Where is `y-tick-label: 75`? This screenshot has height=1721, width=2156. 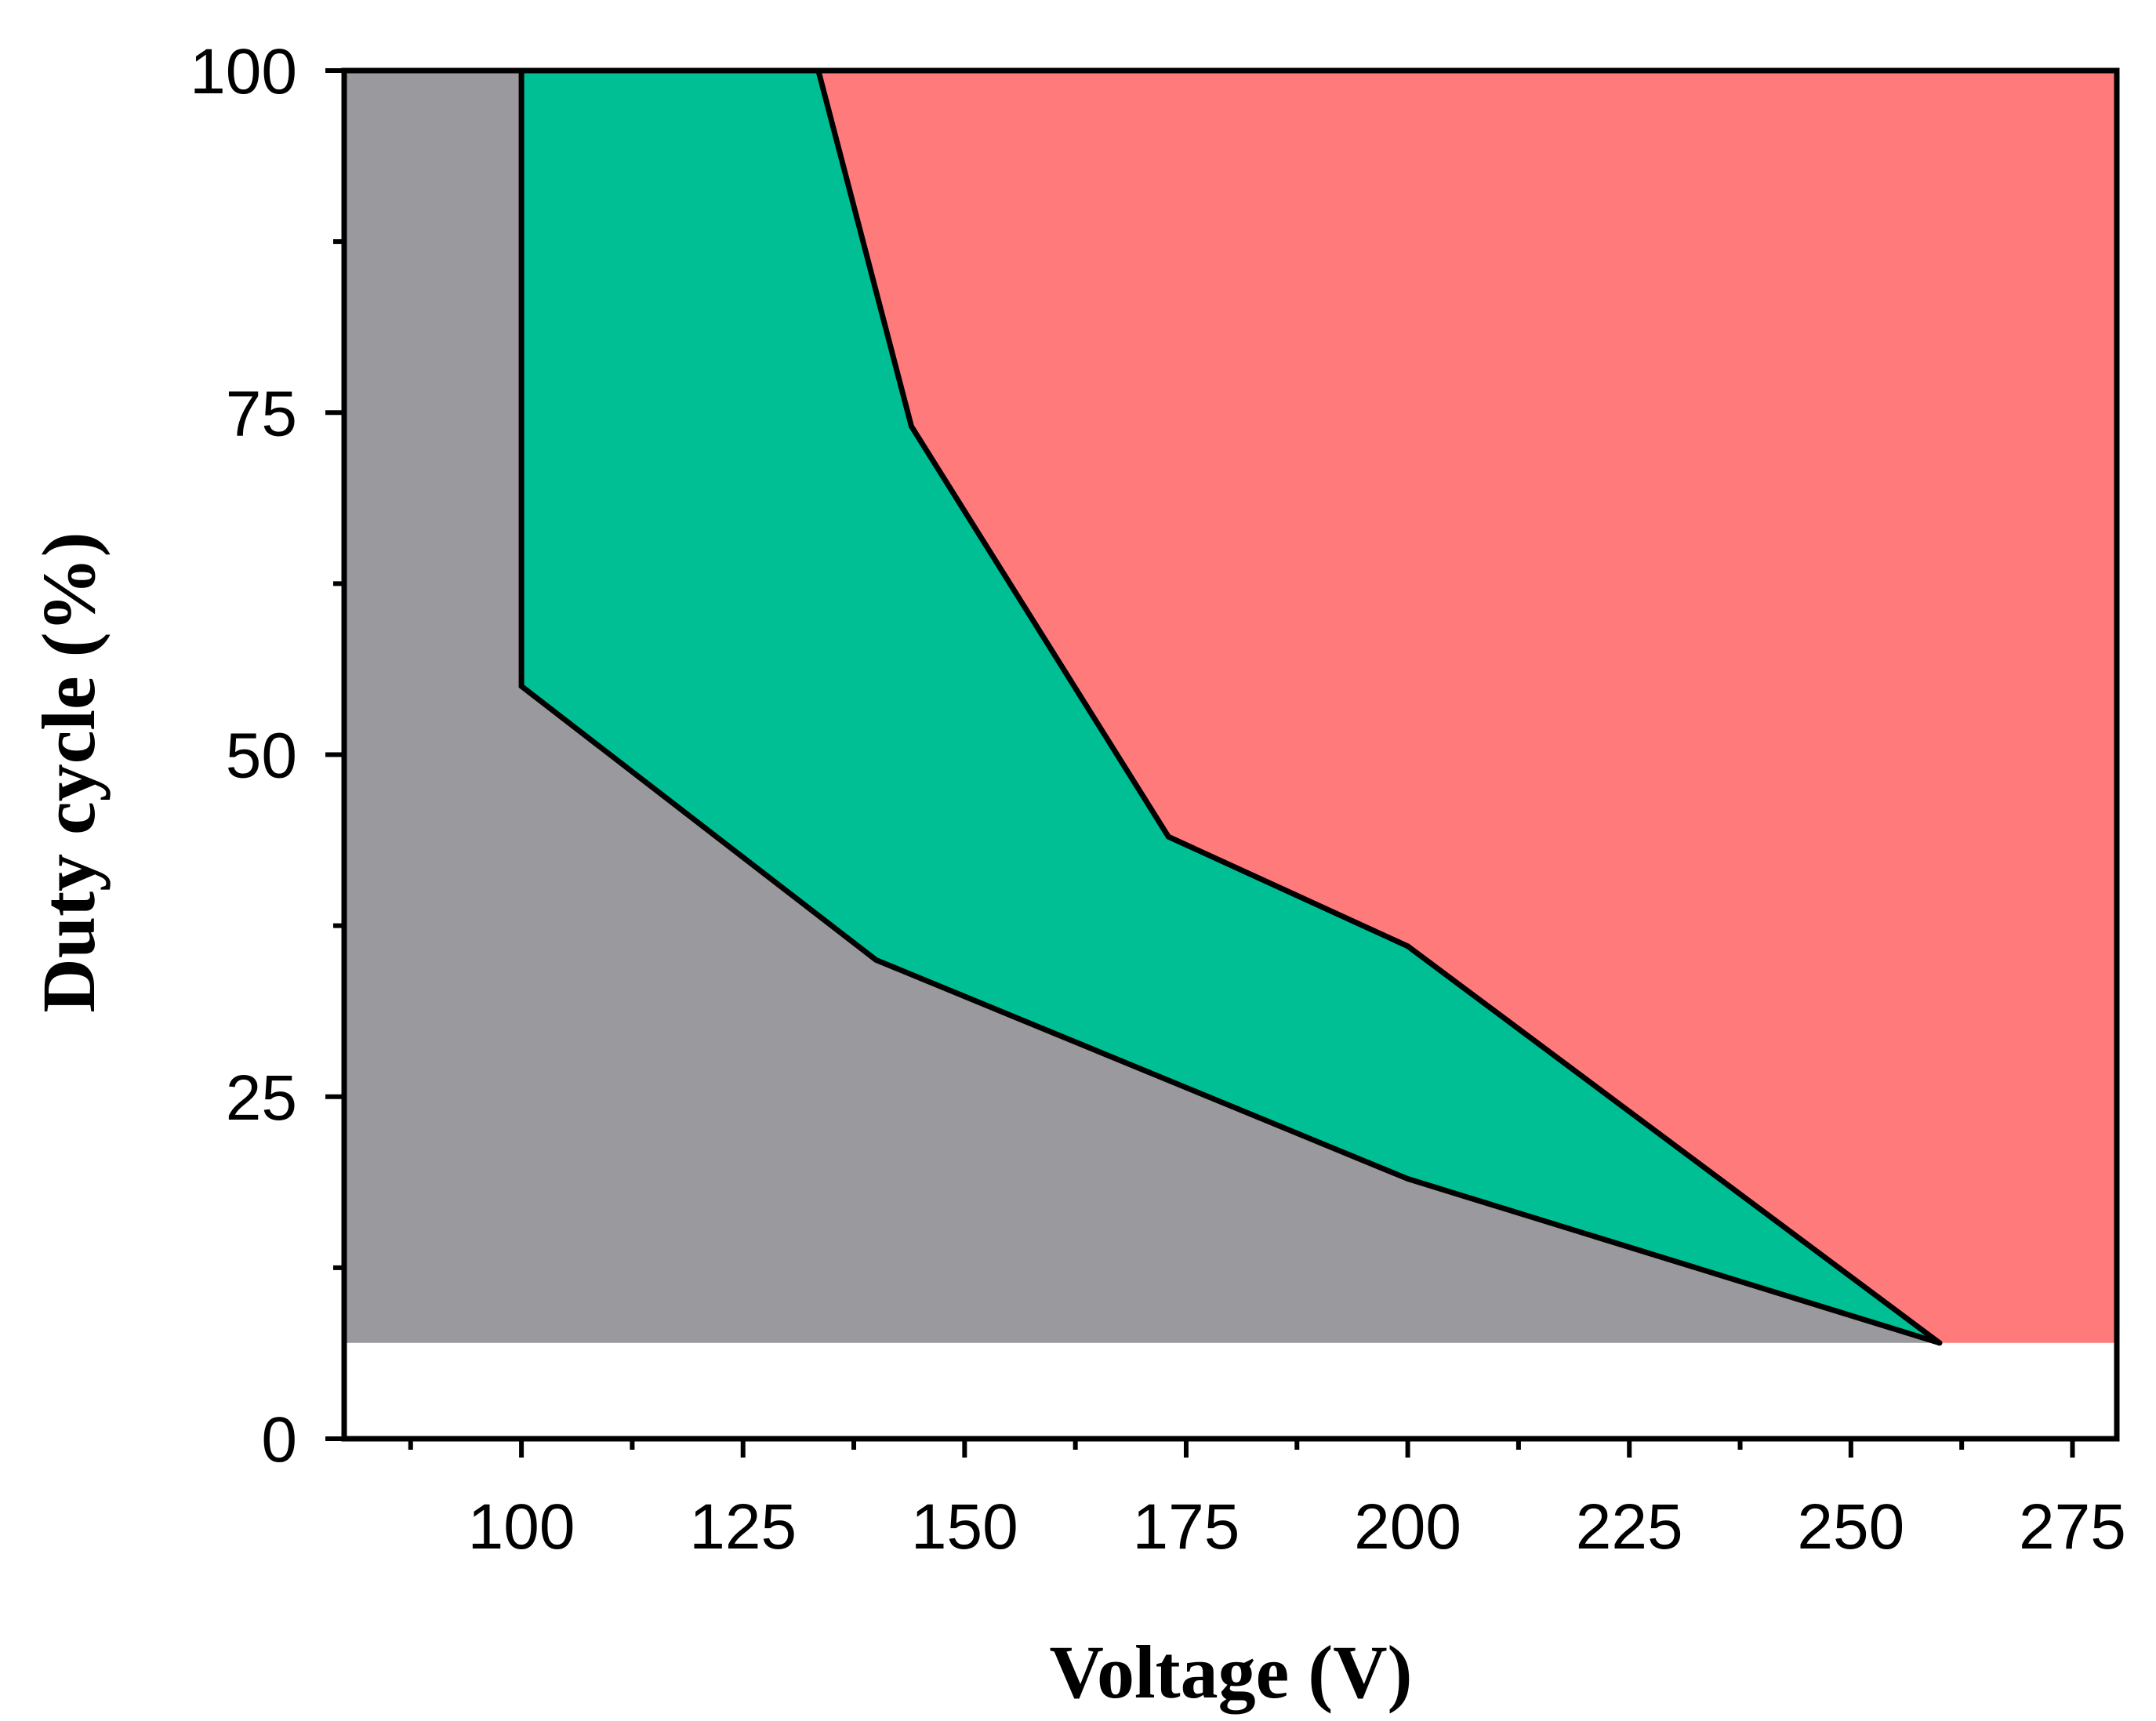 y-tick-label: 75 is located at coordinates (261, 413).